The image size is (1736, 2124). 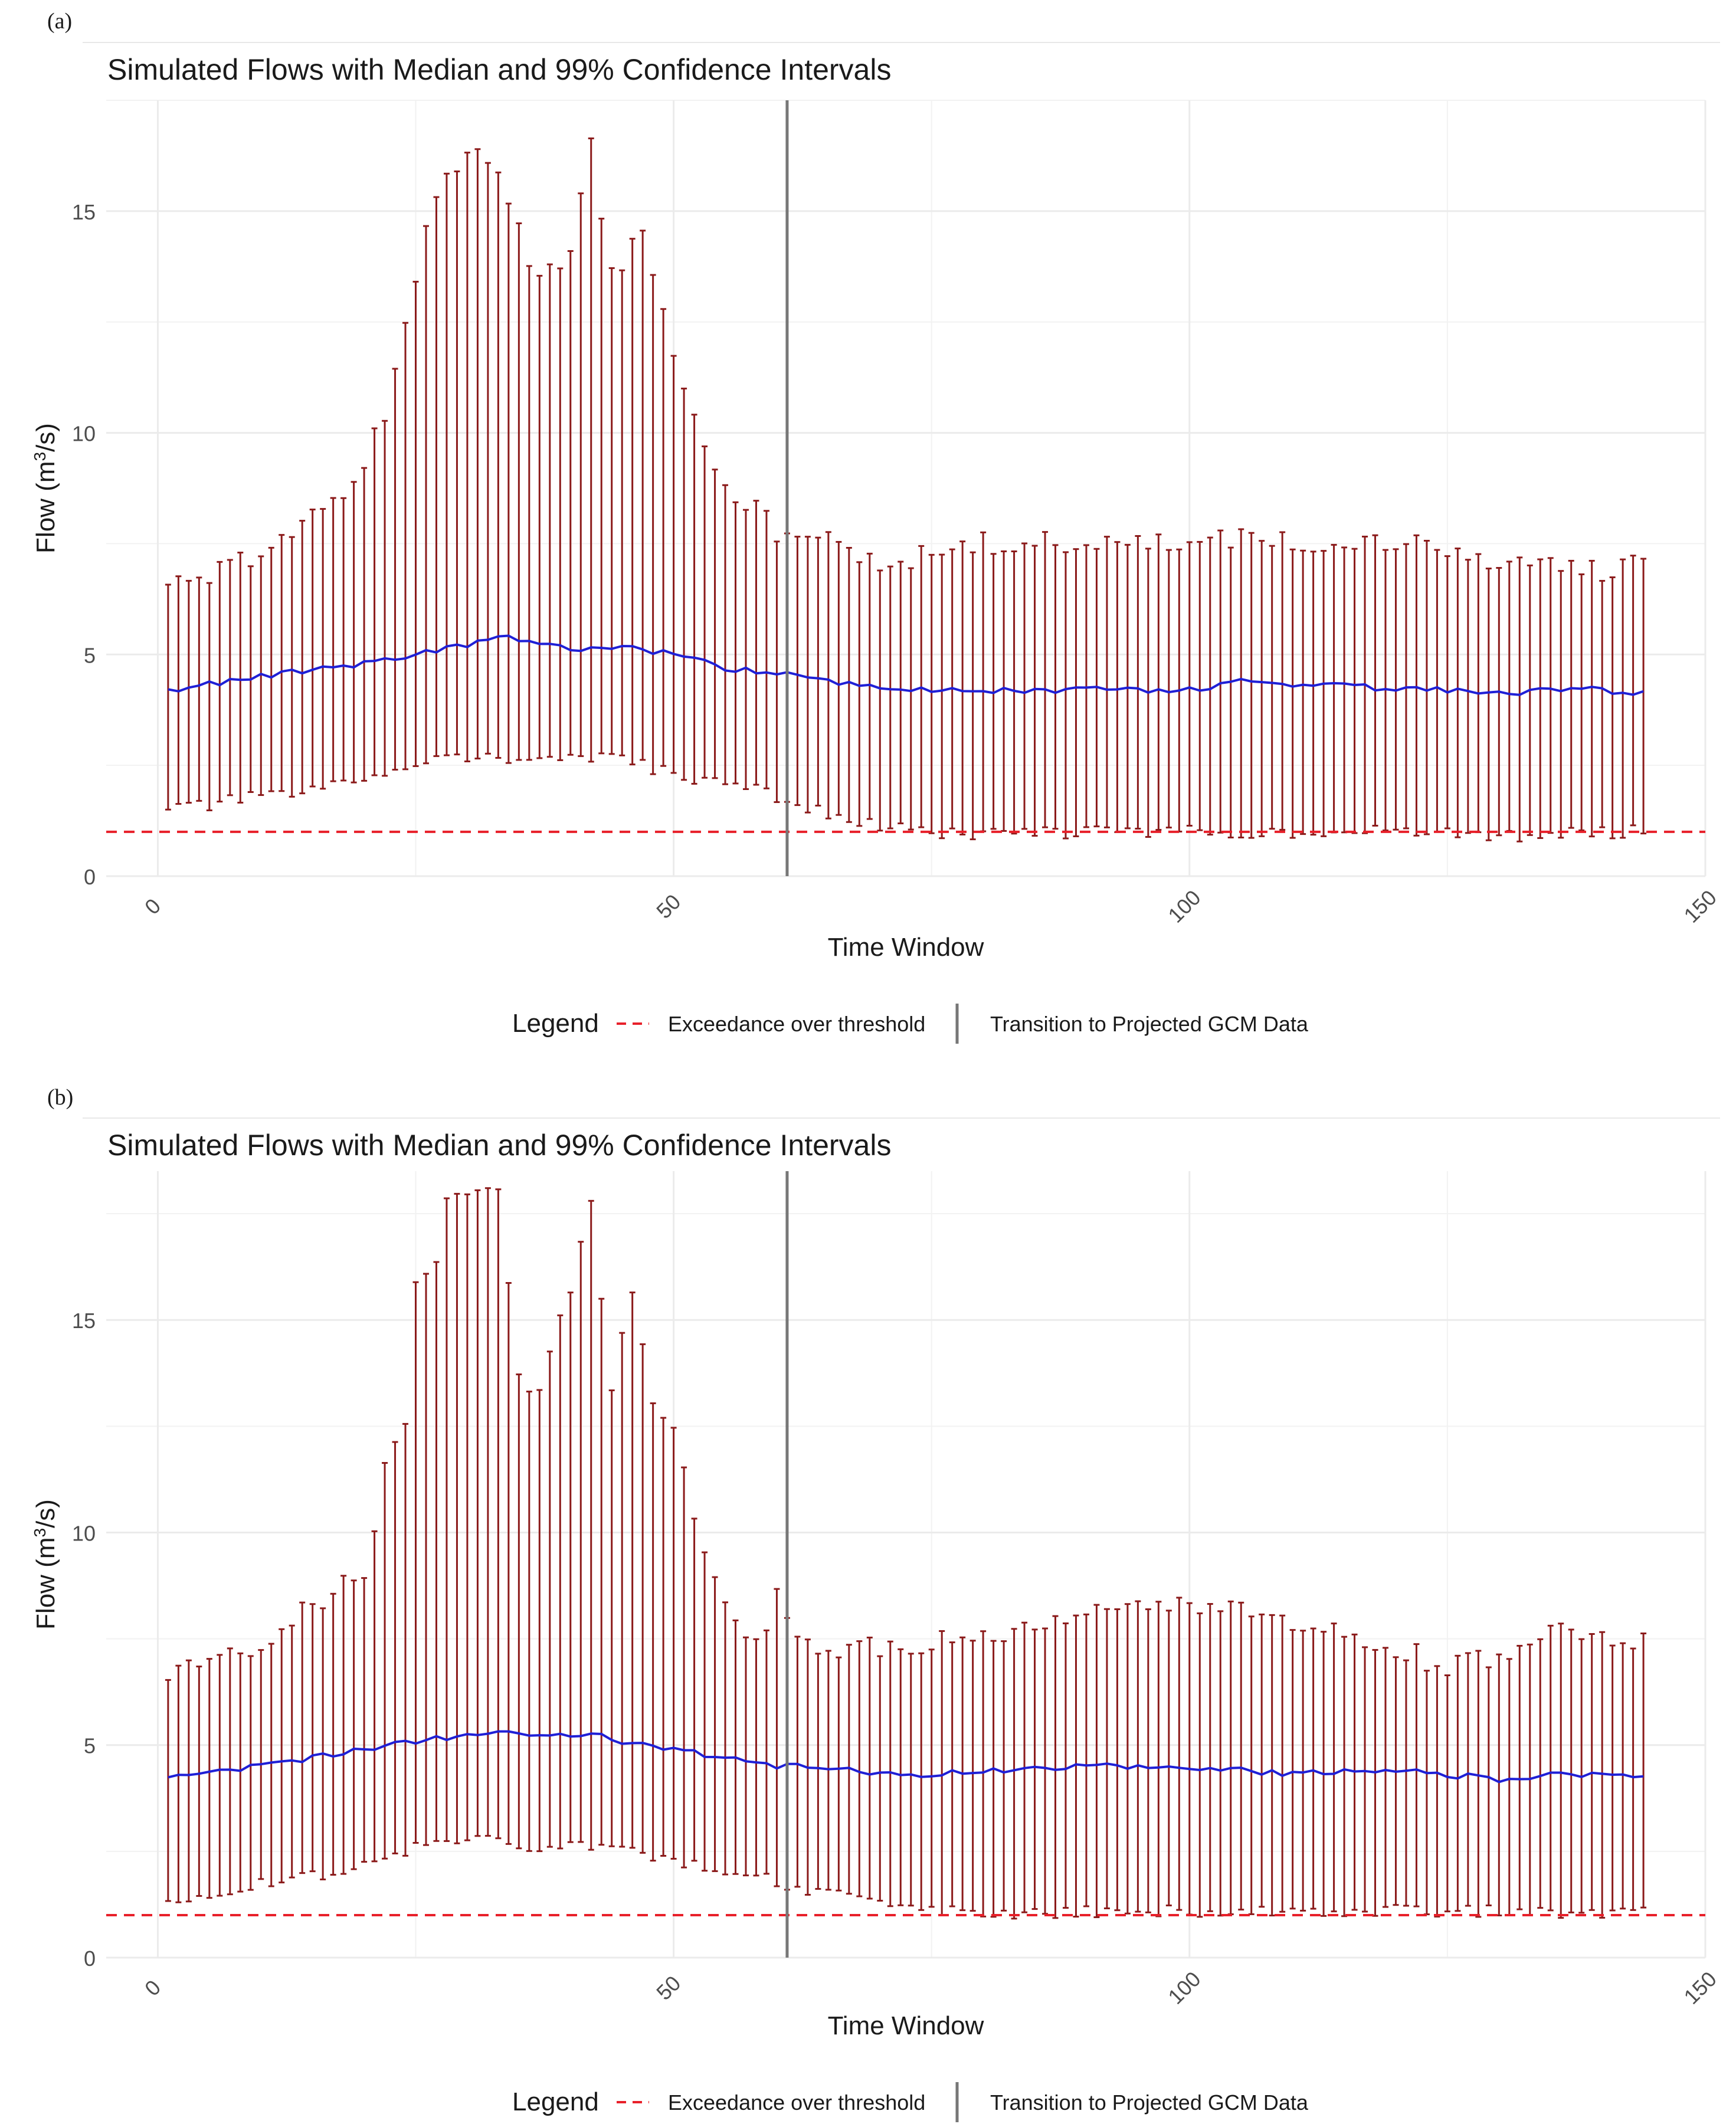 What do you see at coordinates (84, 1533) in the screenshot?
I see `y-tick-label: 10` at bounding box center [84, 1533].